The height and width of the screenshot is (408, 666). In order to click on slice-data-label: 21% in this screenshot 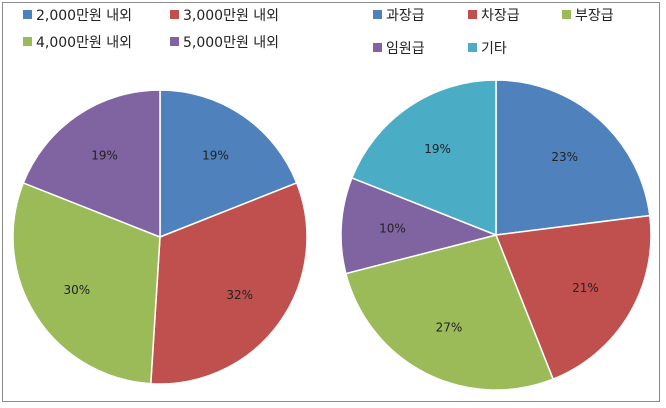, I will do `click(585, 288)`.